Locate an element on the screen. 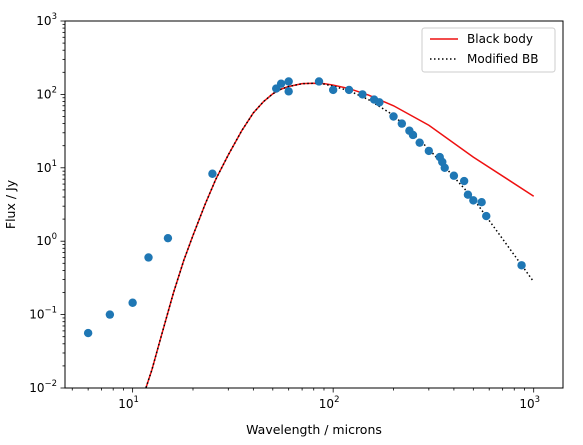 The image size is (583, 445). y-tick-label: 10⁻² is located at coordinates (43, 387).